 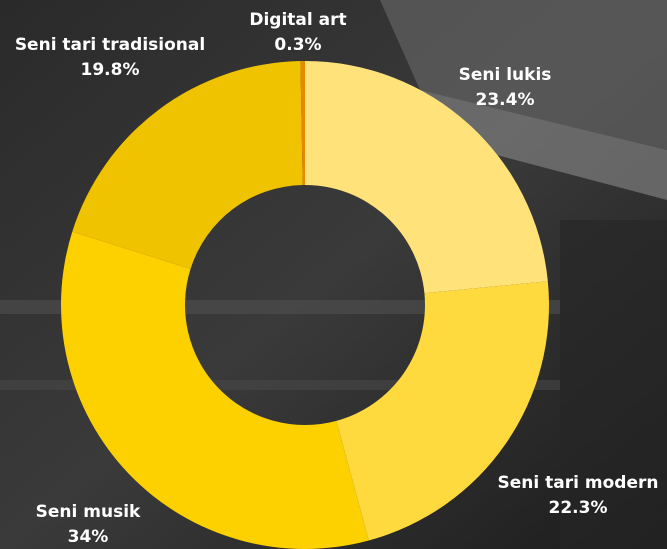 What do you see at coordinates (110, 45) in the screenshot?
I see `slice-label: Seni tari tradisional` at bounding box center [110, 45].